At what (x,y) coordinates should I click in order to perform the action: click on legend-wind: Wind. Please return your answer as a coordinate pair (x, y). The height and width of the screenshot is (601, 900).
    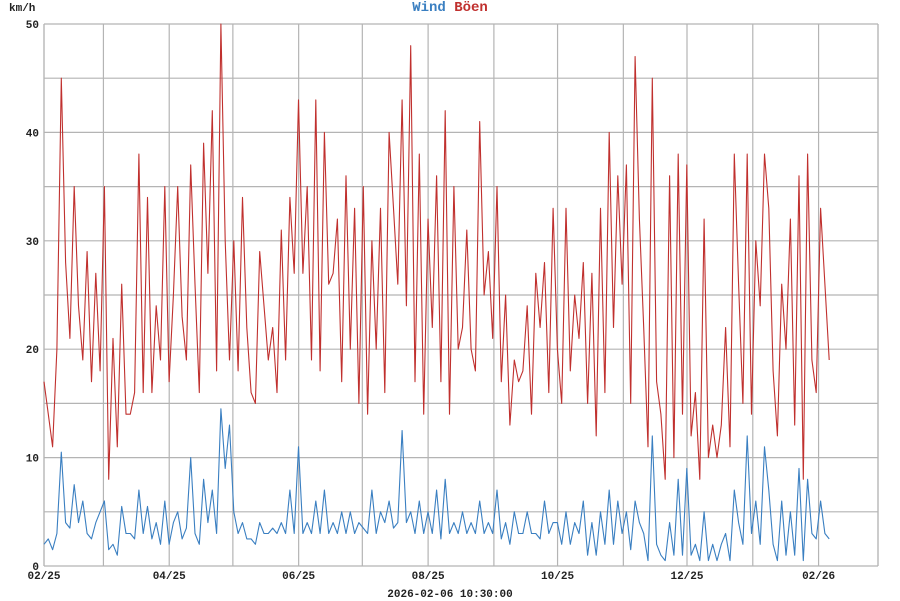
    Looking at the image, I should click on (429, 8).